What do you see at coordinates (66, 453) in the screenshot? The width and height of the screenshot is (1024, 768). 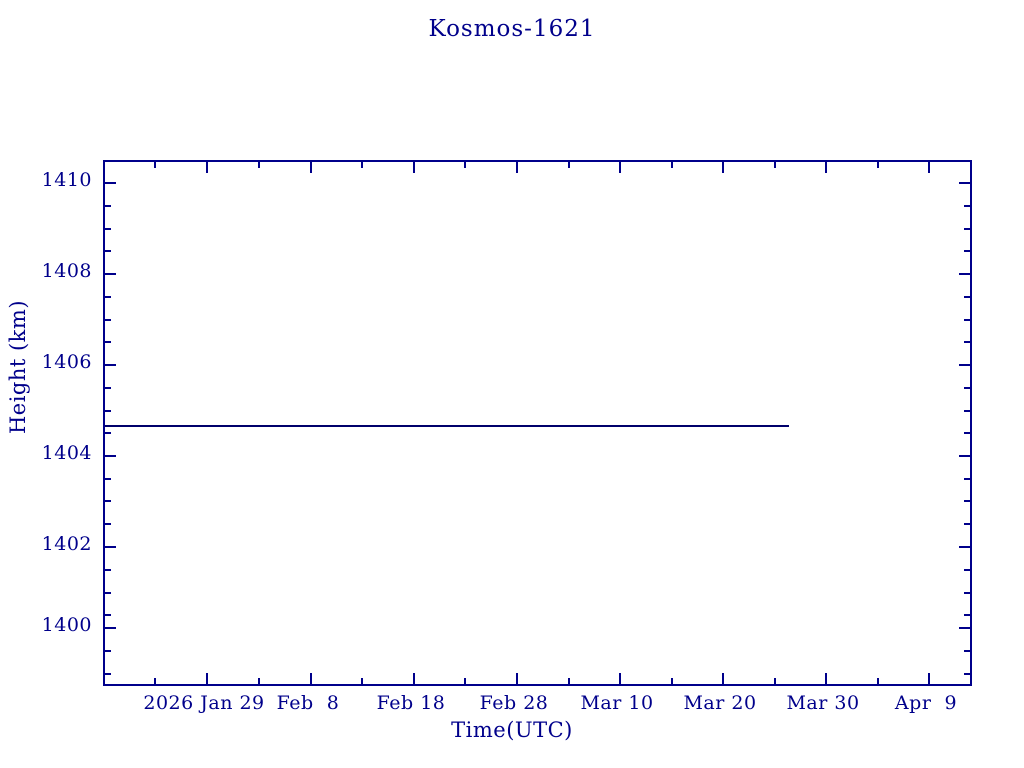 I see `y-axis-tick-label: 1404` at bounding box center [66, 453].